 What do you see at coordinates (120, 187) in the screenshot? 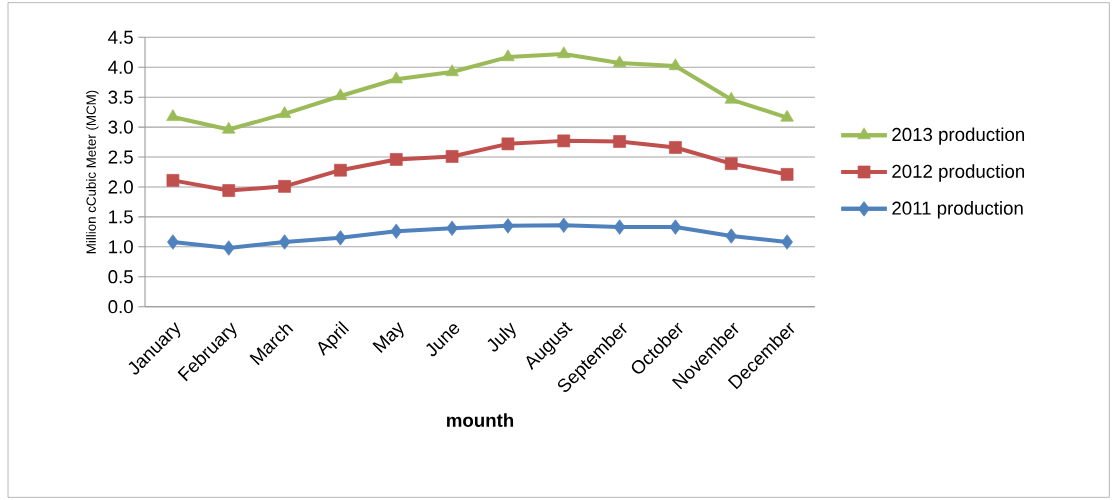
I see `y-tick-label: 2.0` at bounding box center [120, 187].